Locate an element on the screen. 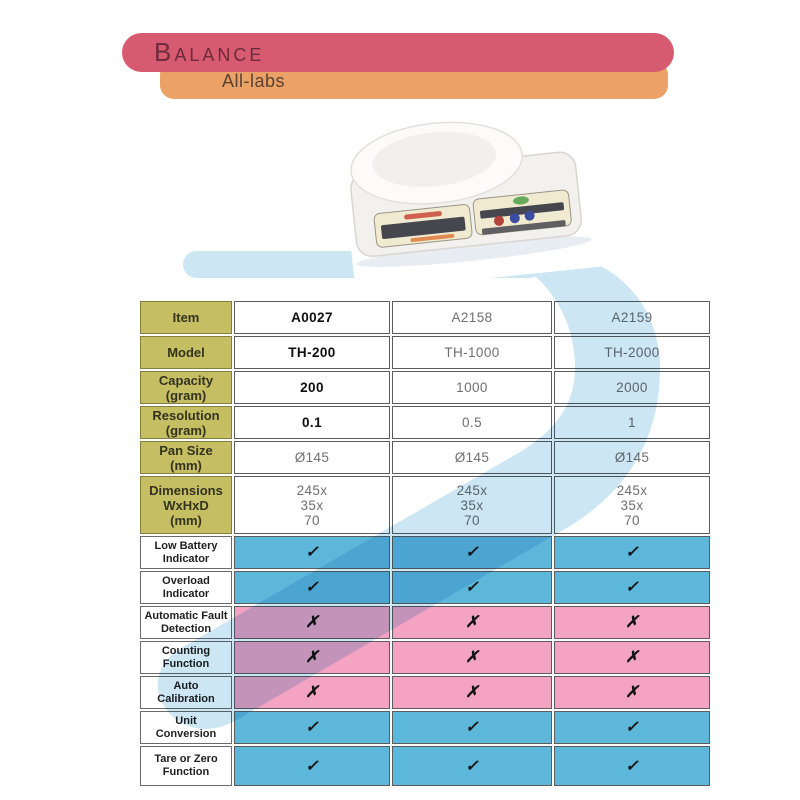  spec-value-cell: TH-200 is located at coordinates (312, 352).